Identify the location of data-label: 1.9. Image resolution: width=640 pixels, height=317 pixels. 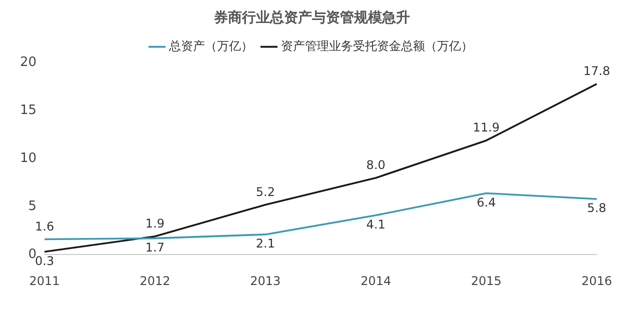
(155, 223).